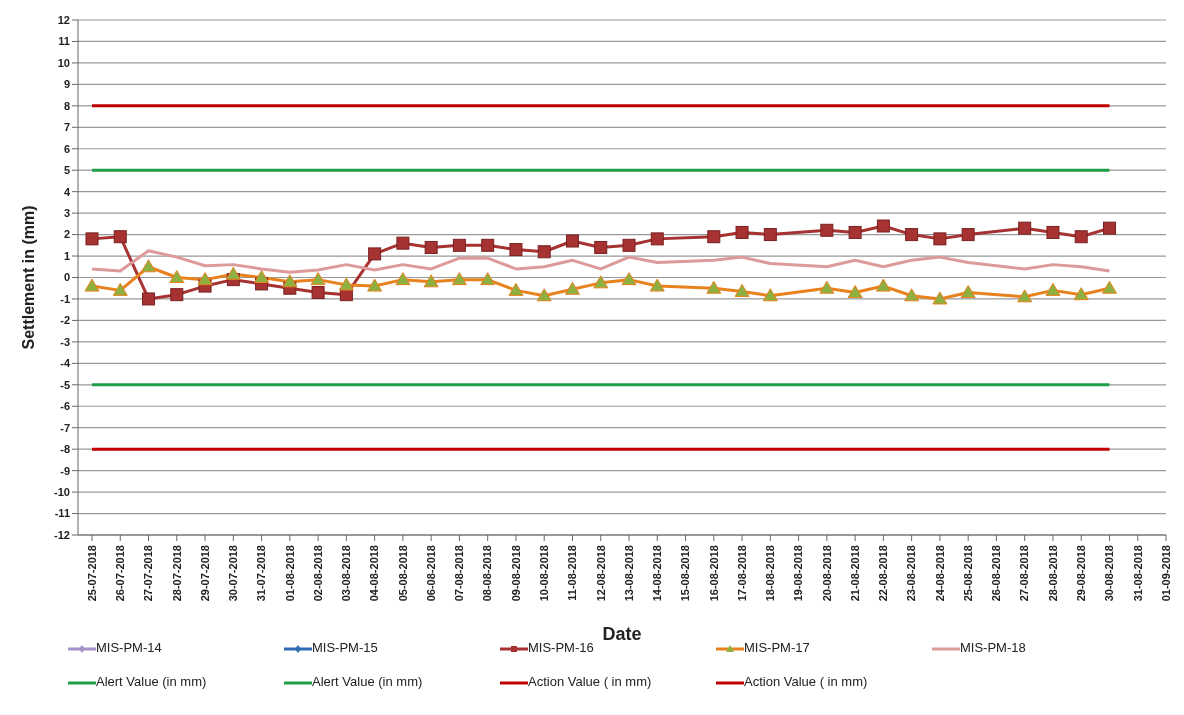 The image size is (1184, 715). Describe the element at coordinates (63, 19) in the screenshot. I see `y-tick-label: 12` at that location.